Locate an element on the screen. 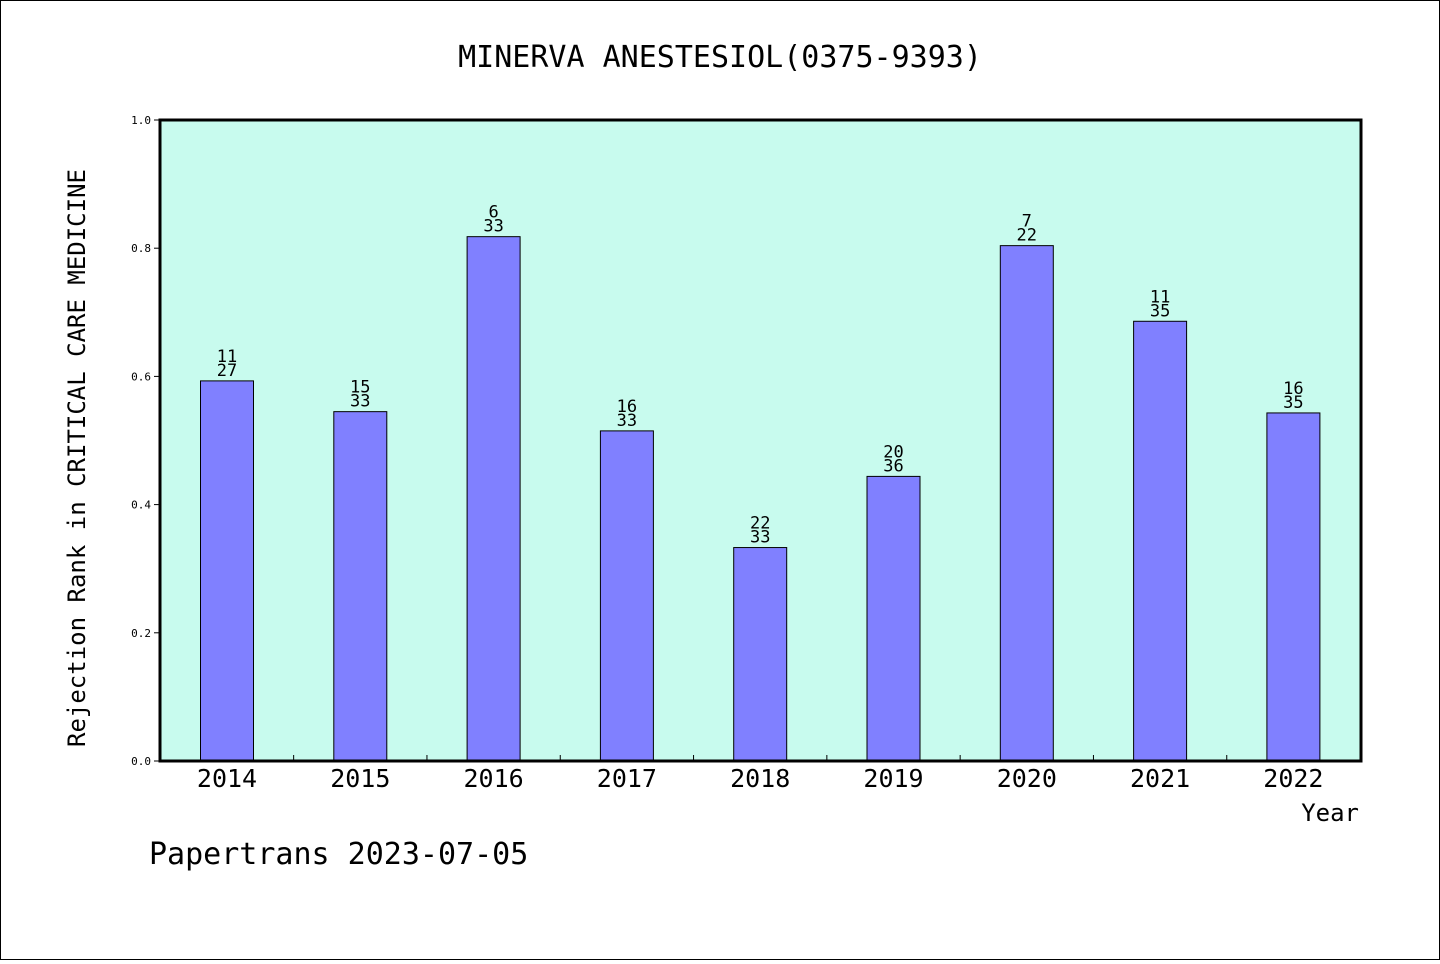 The height and width of the screenshot is (964, 1440). bar-2022 is located at coordinates (1293, 587).